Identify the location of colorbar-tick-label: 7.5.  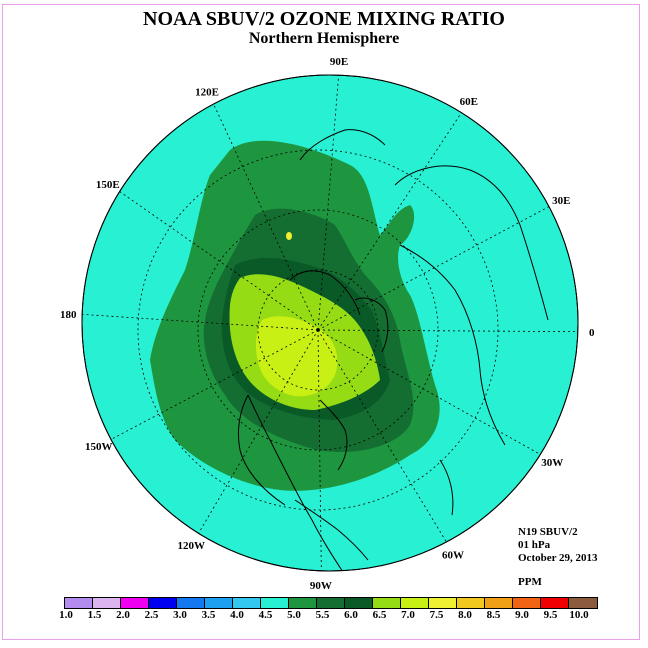
(436, 615).